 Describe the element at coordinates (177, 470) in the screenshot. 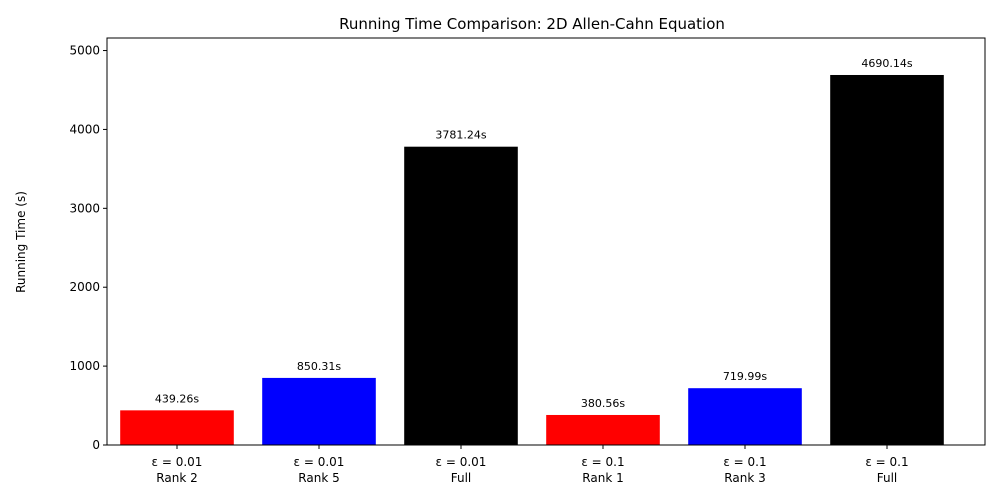

I see `x-tick-label: ε = 0.01 Rank 2` at that location.